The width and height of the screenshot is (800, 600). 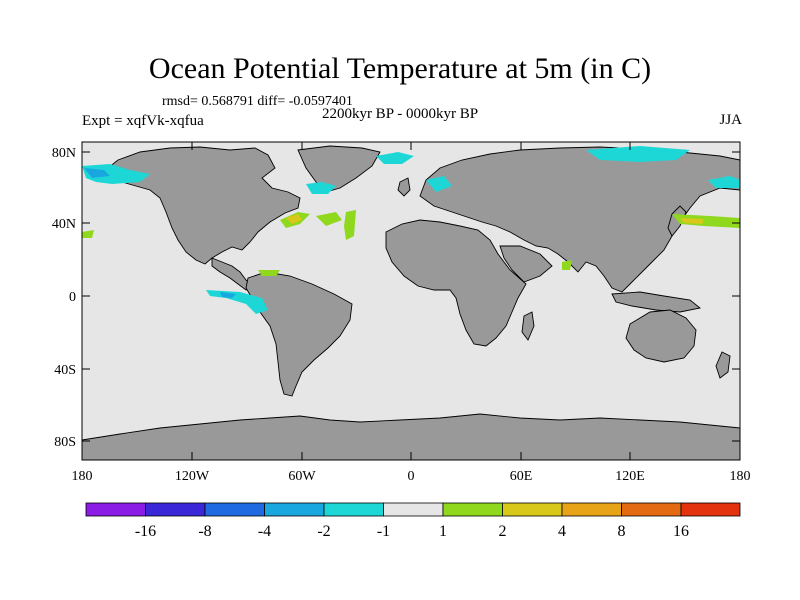 What do you see at coordinates (526, 264) in the screenshot?
I see `landmass-arabia` at bounding box center [526, 264].